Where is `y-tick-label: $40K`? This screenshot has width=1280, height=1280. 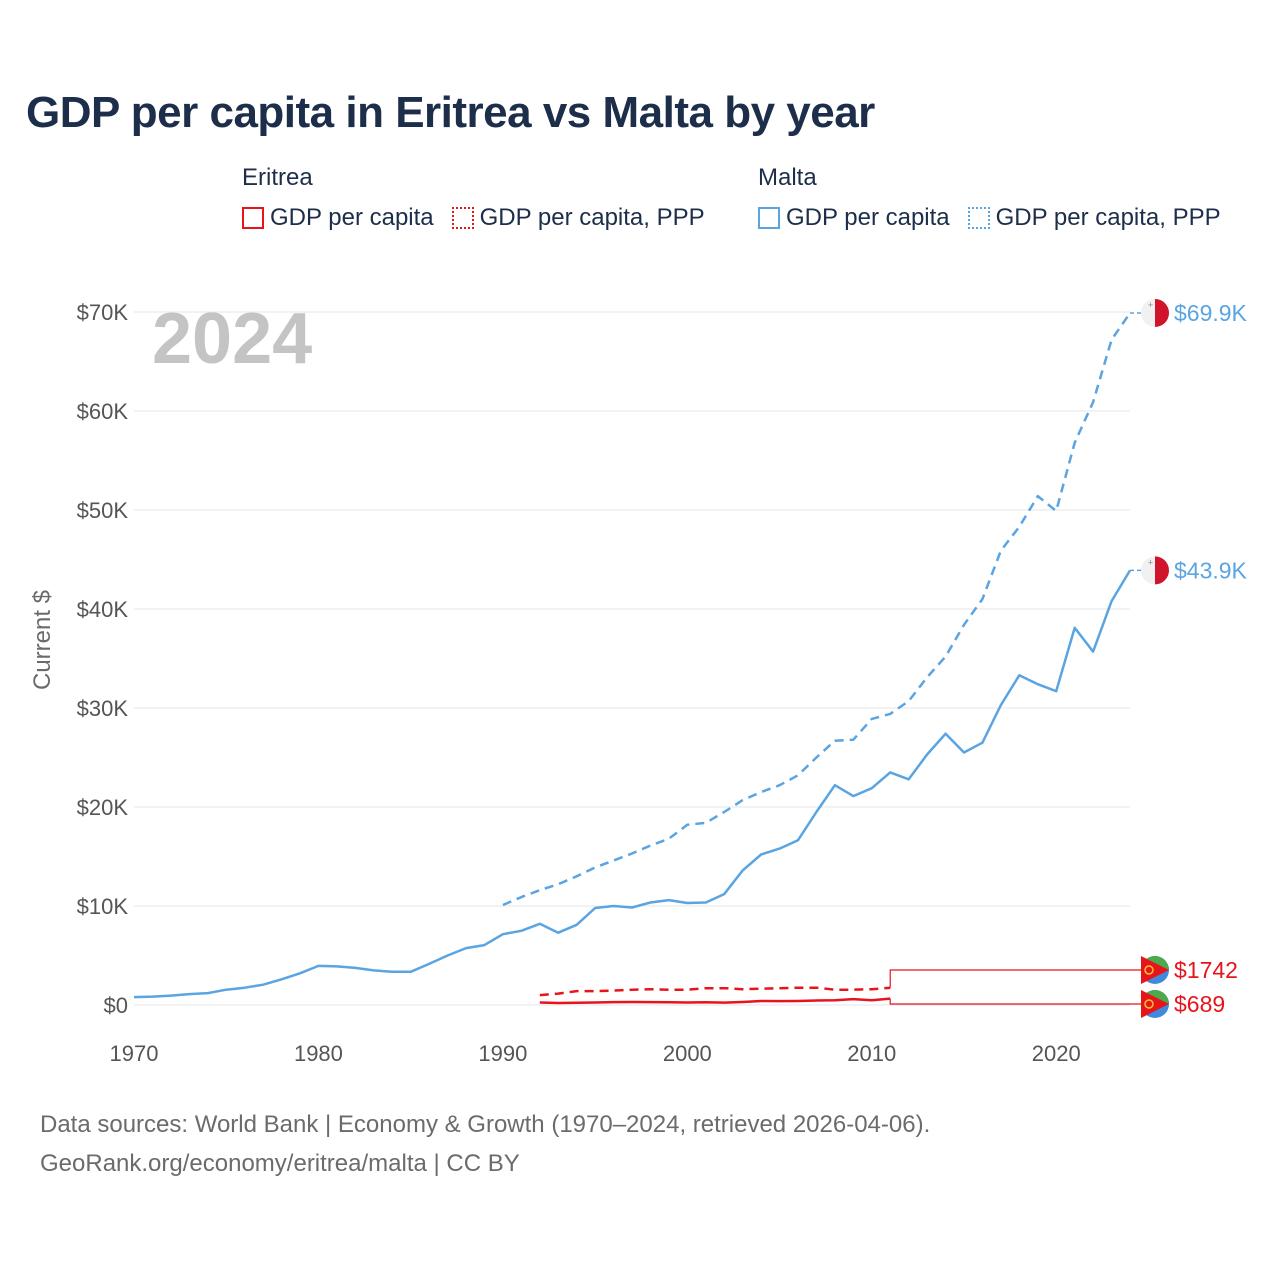 y-tick-label: $40K is located at coordinates (103, 609).